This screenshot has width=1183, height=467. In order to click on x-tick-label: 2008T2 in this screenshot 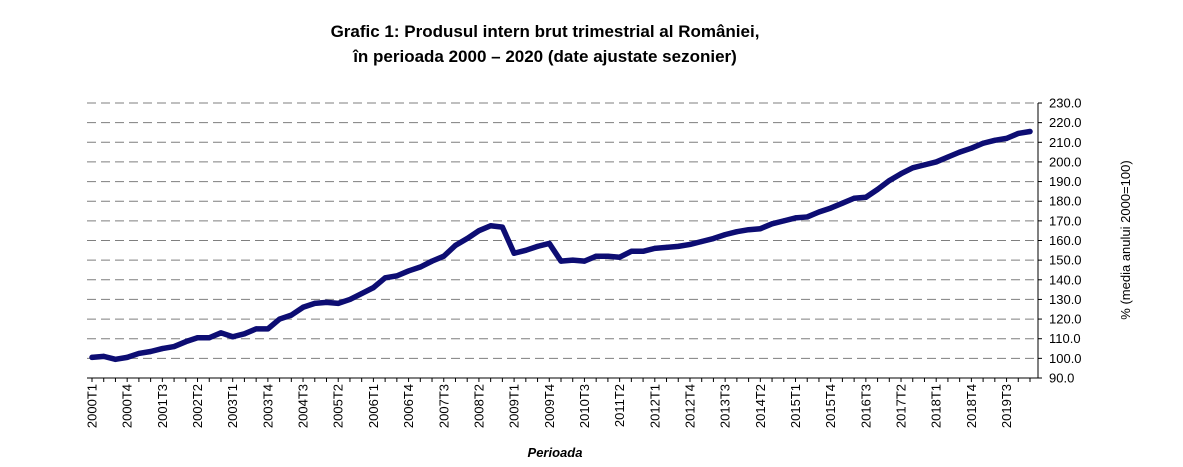, I will do `click(478, 406)`.